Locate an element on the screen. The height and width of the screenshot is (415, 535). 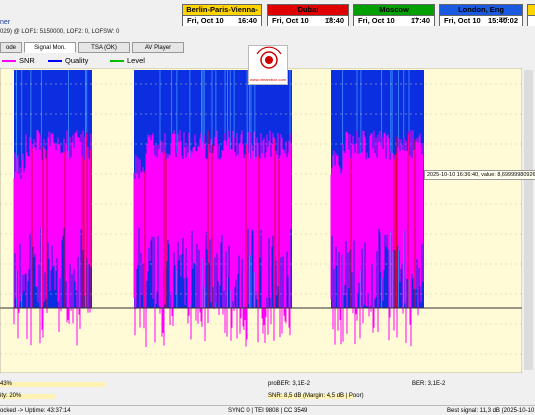
logo-text: www.dreambox.com is located at coordinates (267, 79).